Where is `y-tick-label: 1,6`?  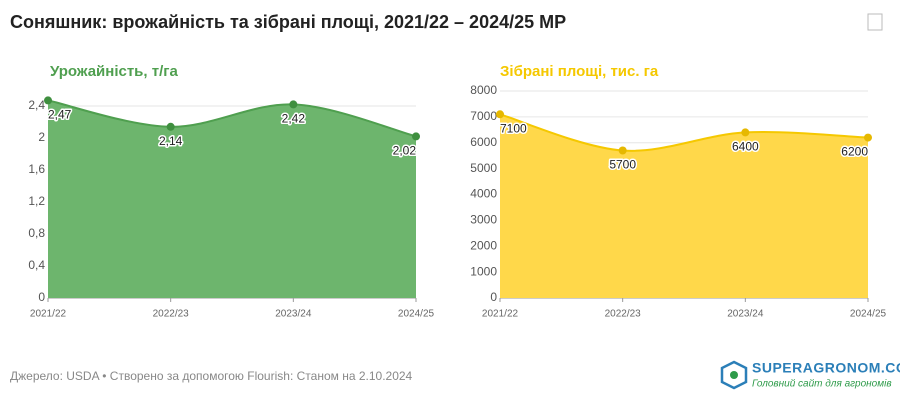 y-tick-label: 1,6 is located at coordinates (36, 169).